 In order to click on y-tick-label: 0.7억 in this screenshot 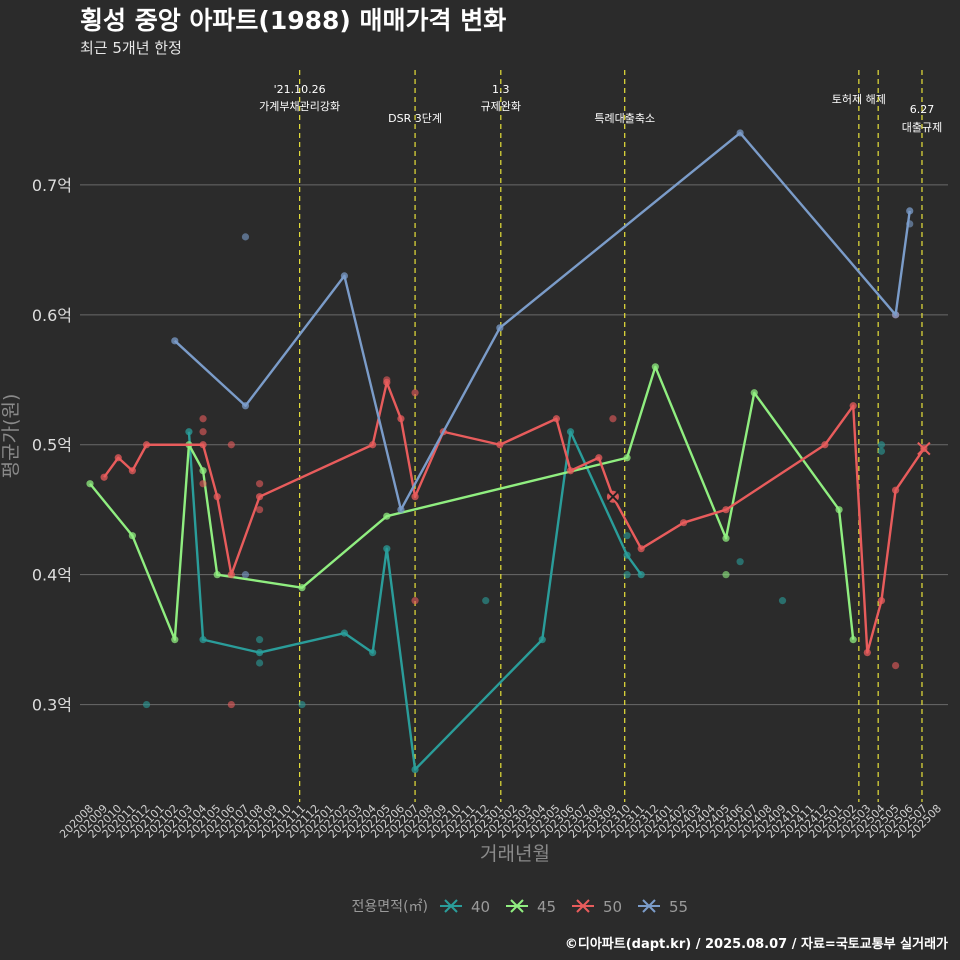, I will do `click(52, 185)`.